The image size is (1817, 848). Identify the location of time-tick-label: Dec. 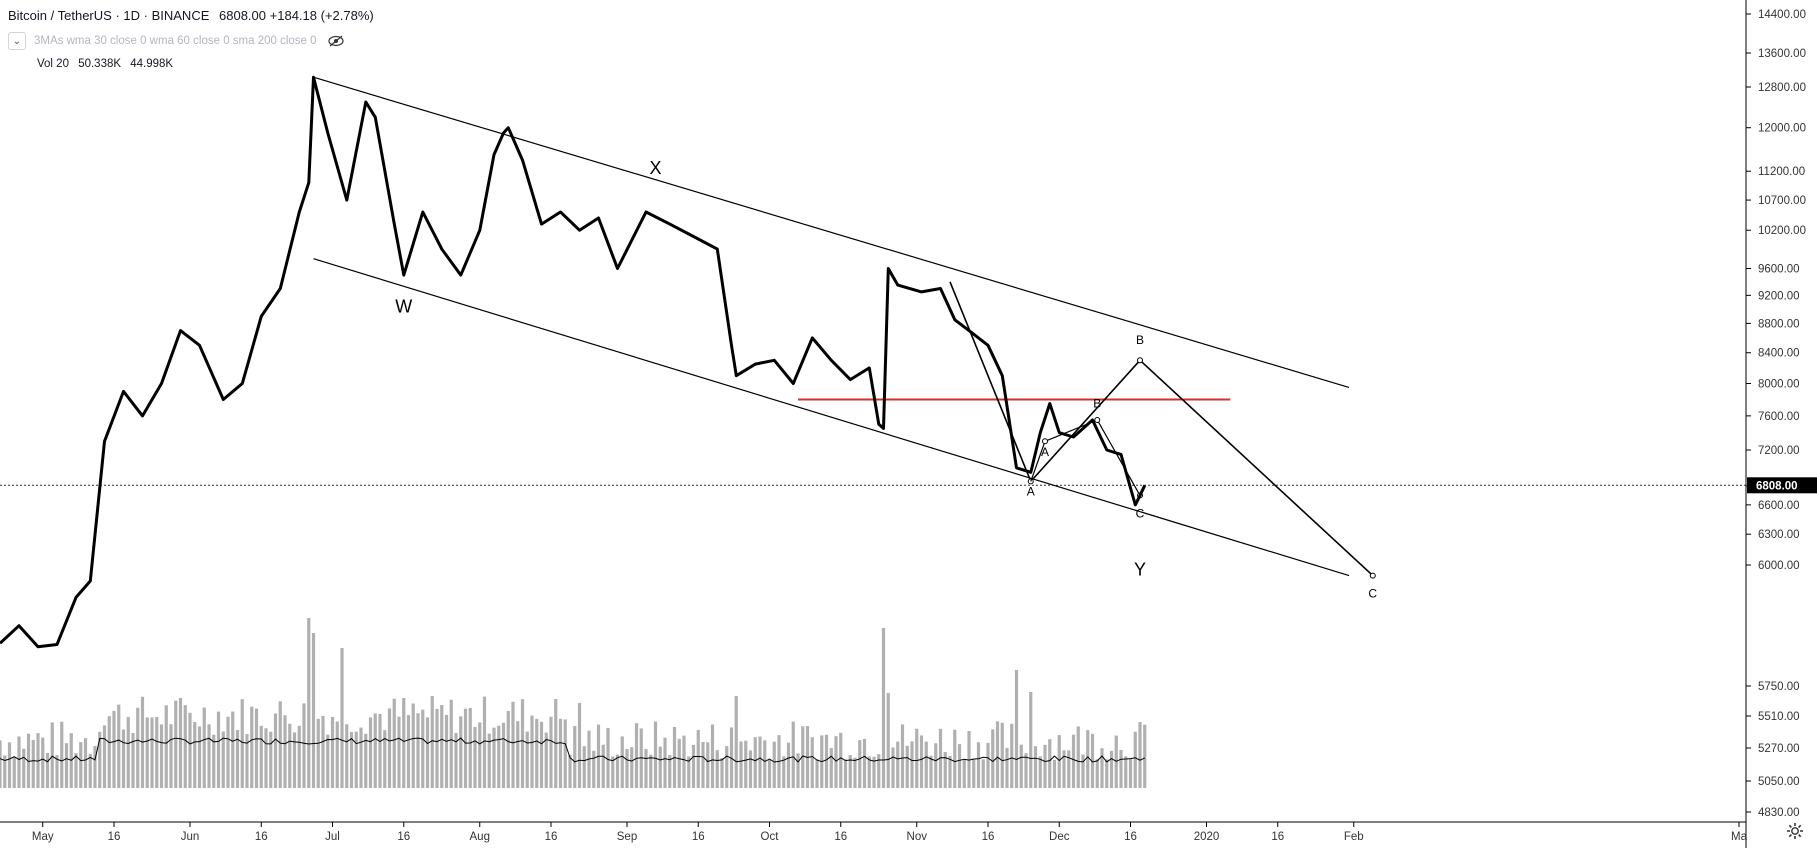
(1059, 837).